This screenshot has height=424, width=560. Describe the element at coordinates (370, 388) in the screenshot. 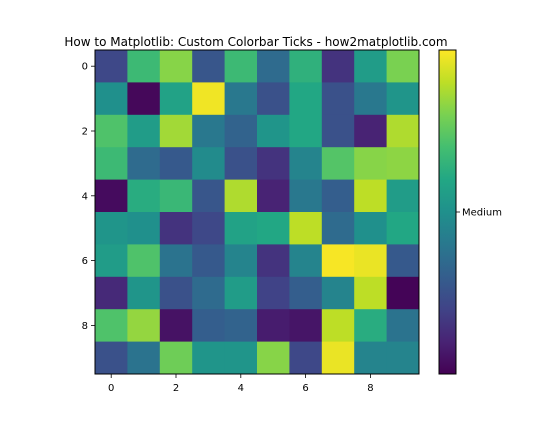

I see `x-tick-label: 8` at that location.